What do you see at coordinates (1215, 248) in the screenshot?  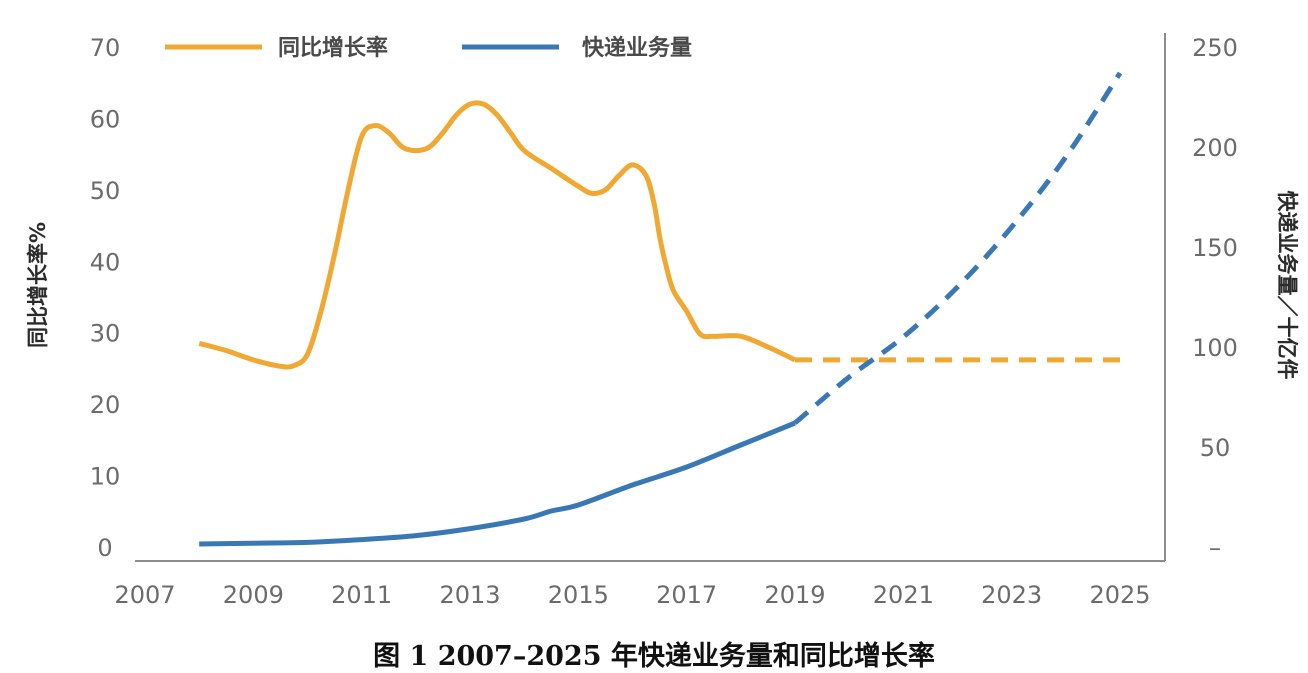 I see `right-tick-label: 150` at bounding box center [1215, 248].